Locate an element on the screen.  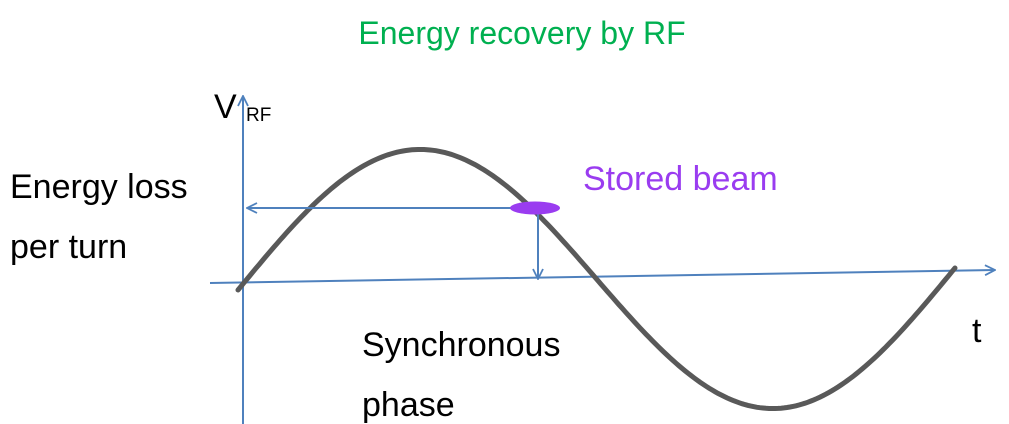
title: Energy recovery by RF is located at coordinates (521, 33).